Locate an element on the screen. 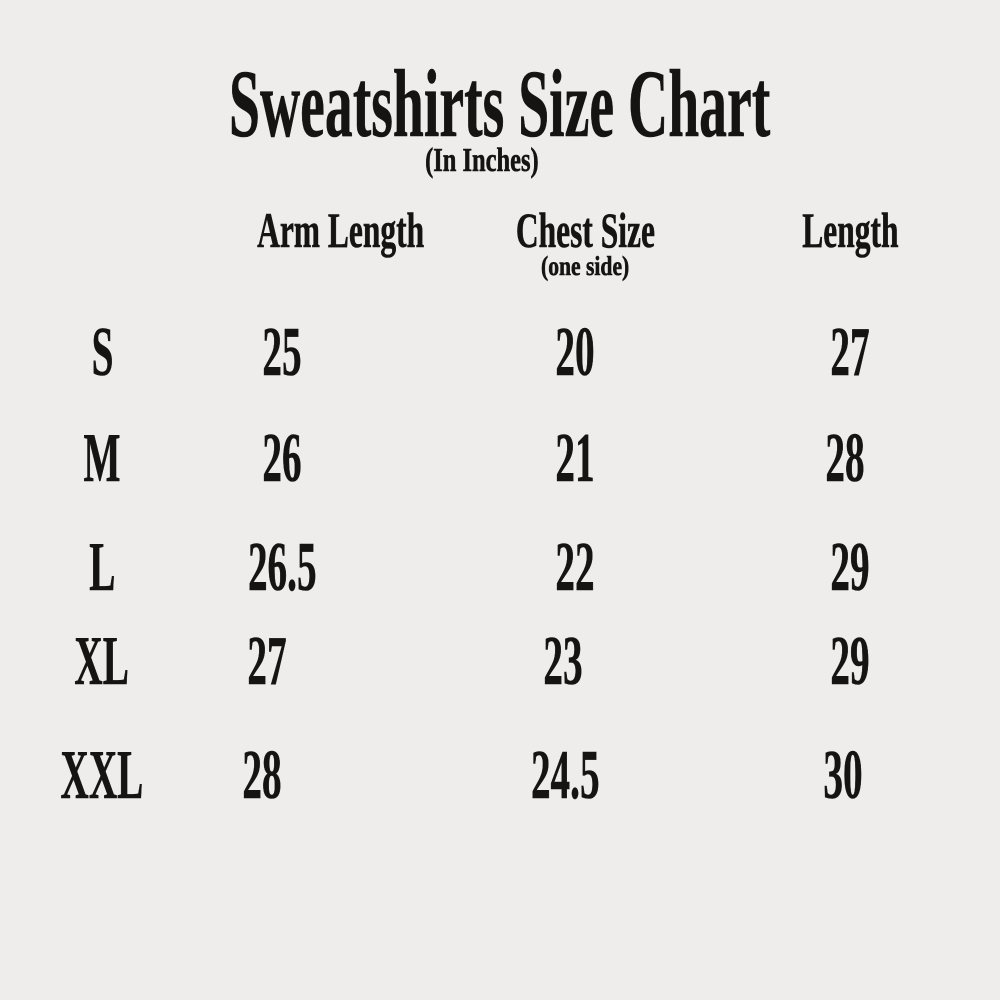 This screenshot has width=1000, height=1000. header-chest-size: Chest Size (one side) is located at coordinates (585, 242).